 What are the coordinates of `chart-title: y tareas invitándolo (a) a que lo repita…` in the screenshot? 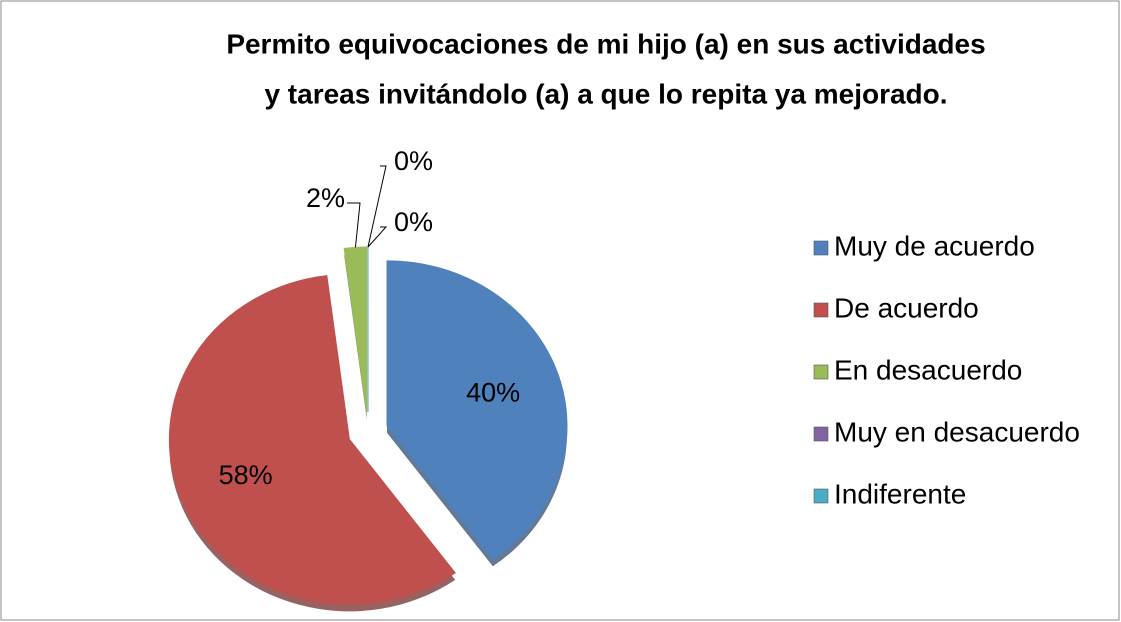 It's located at (605, 93).